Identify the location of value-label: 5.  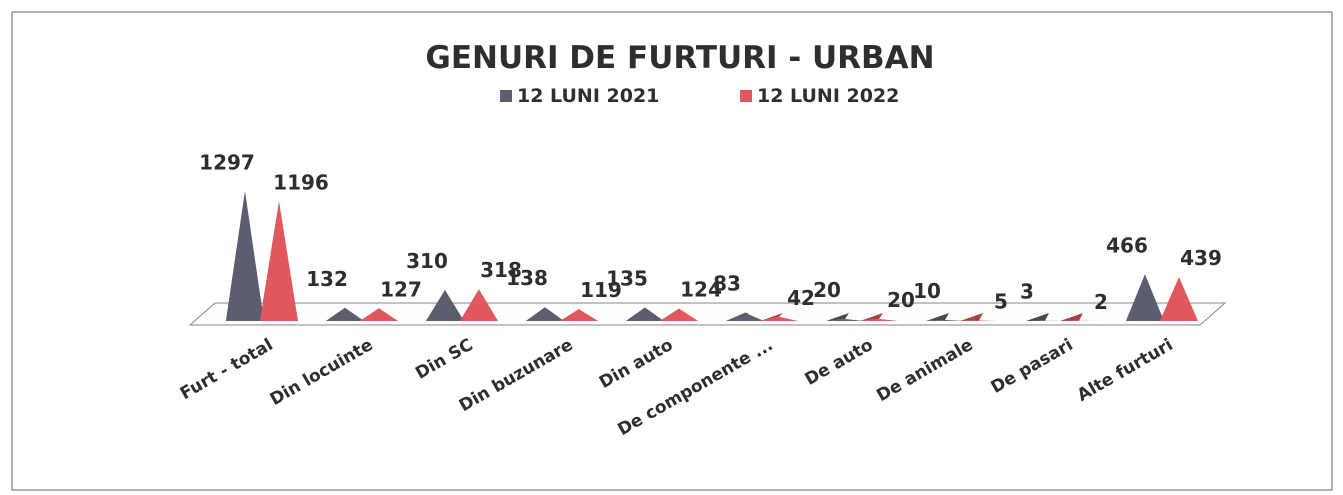
(1001, 302).